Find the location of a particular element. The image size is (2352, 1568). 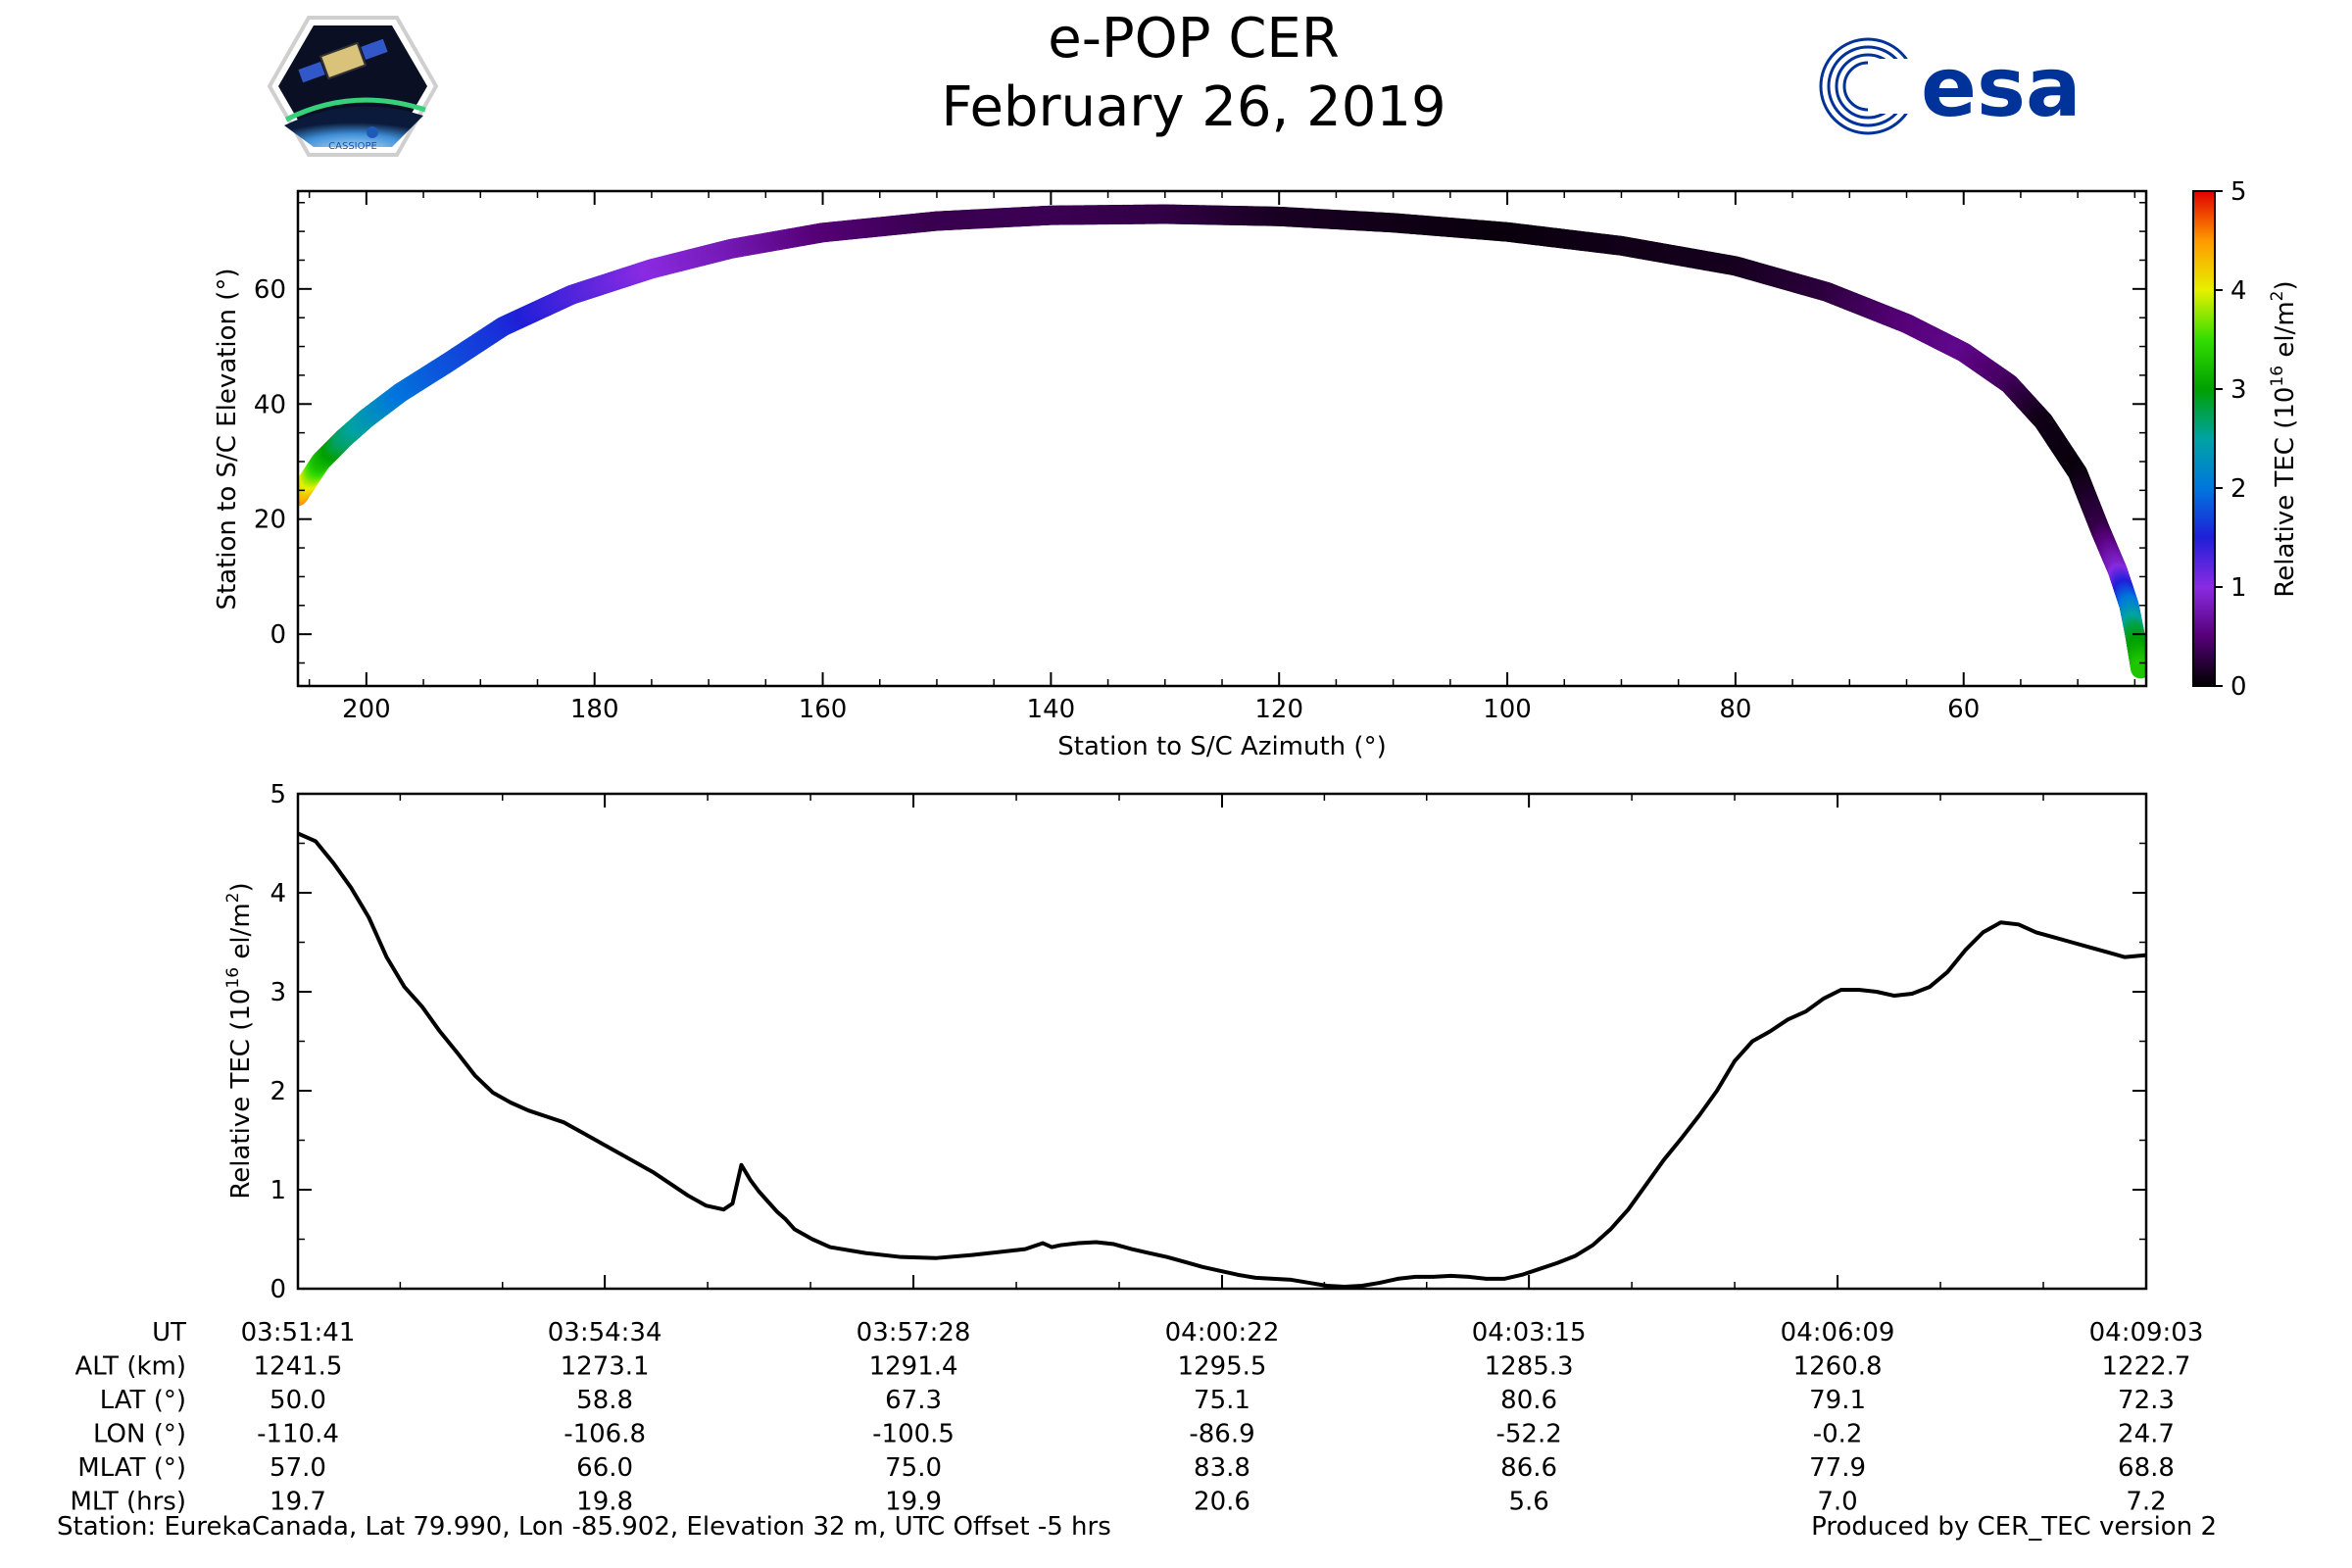

colorbar-tick-label: 5 is located at coordinates (2238, 192).